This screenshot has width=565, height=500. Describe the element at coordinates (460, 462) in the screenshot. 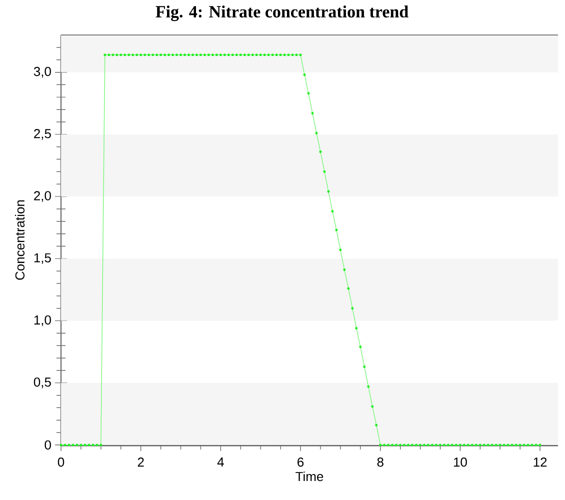

I see `x-tick-label: 10` at that location.